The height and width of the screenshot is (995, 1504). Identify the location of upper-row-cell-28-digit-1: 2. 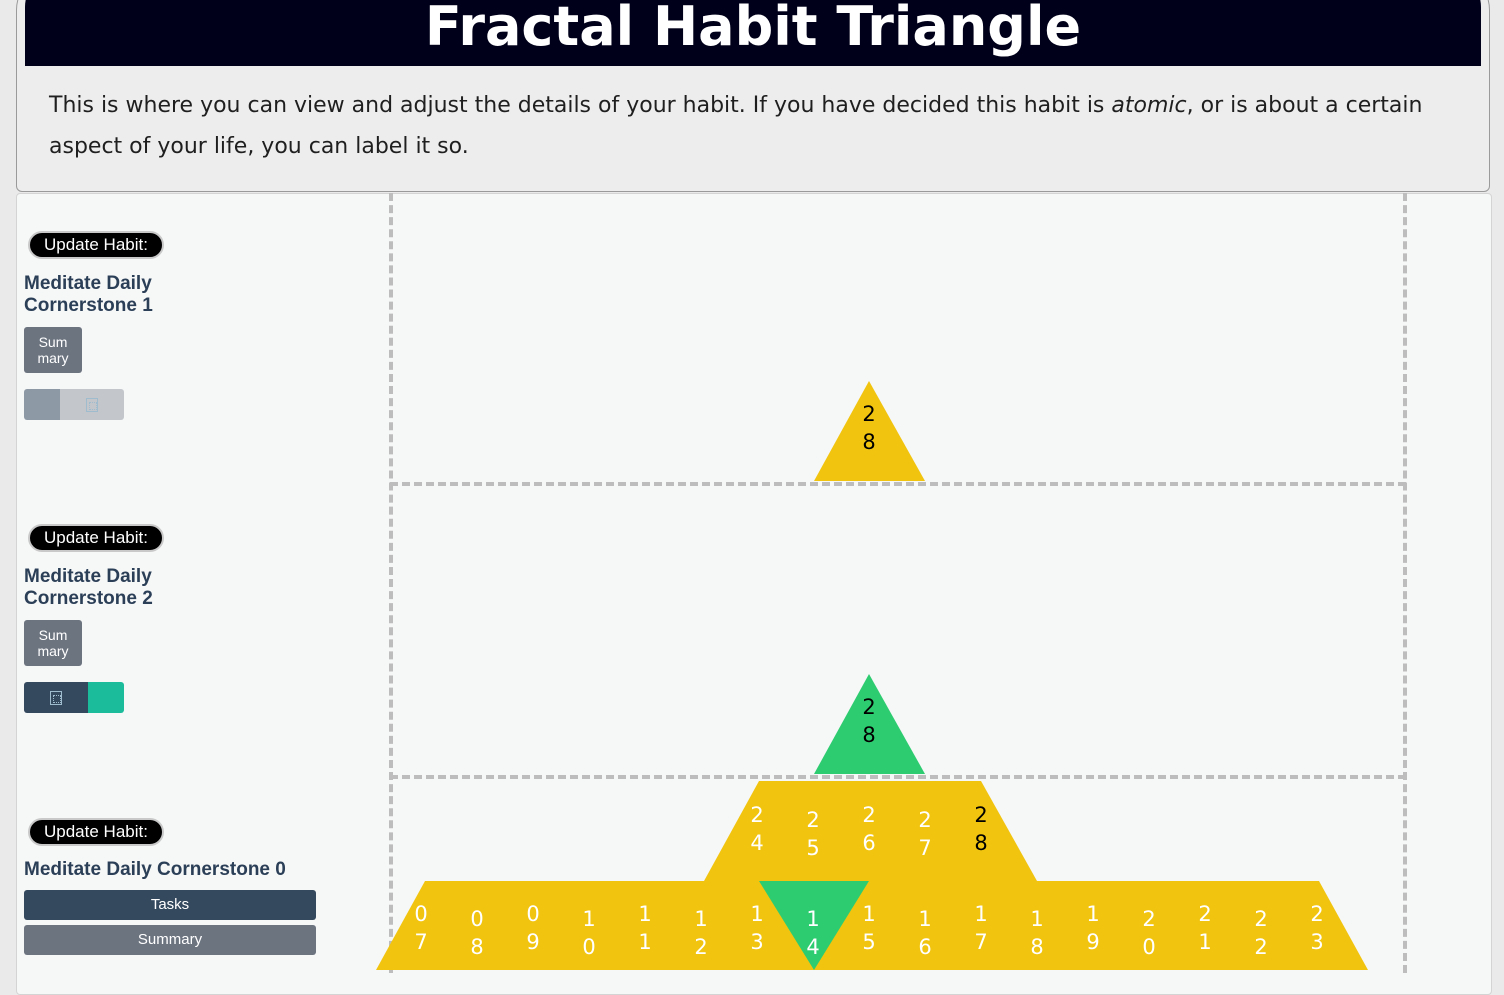
(980, 815).